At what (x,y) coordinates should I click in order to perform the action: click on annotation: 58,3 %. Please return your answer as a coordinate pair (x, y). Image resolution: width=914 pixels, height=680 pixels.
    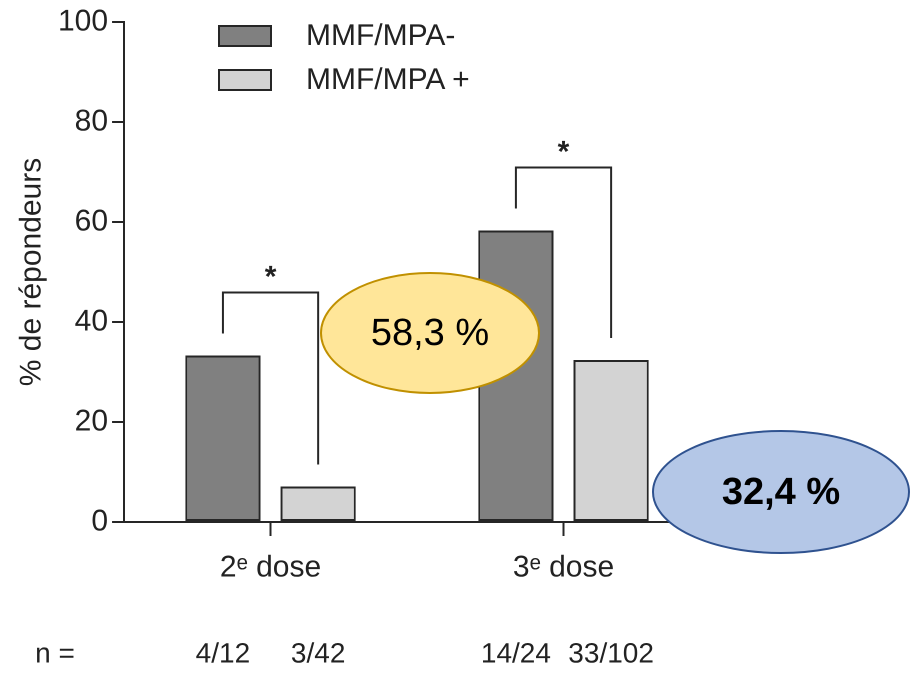
    Looking at the image, I should click on (430, 333).